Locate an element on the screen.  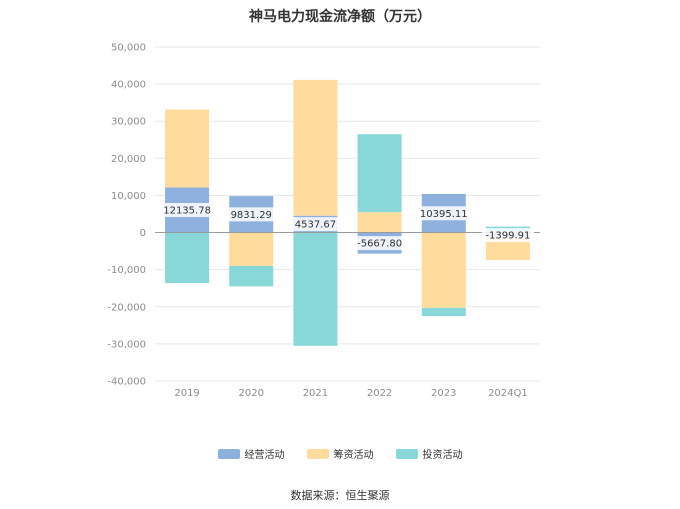
x-tick-label: 2022 is located at coordinates (379, 393).